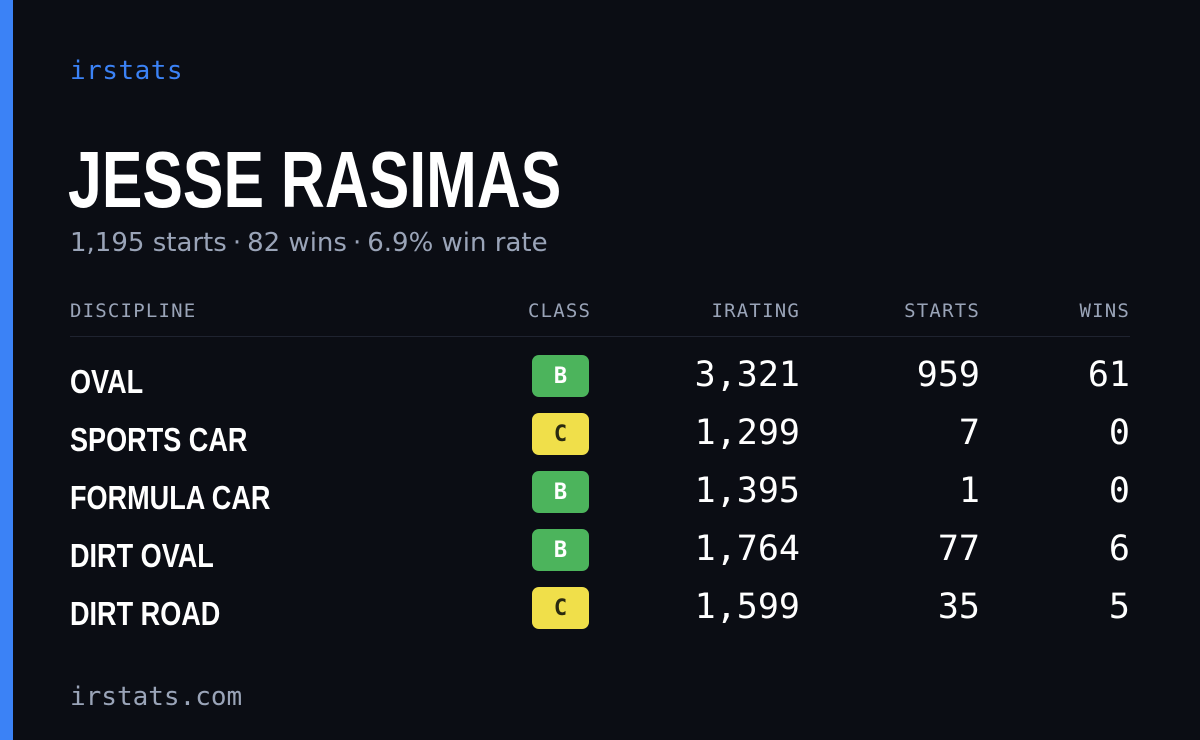 The width and height of the screenshot is (1200, 740). I want to click on irating-value: 1,299, so click(747, 433).